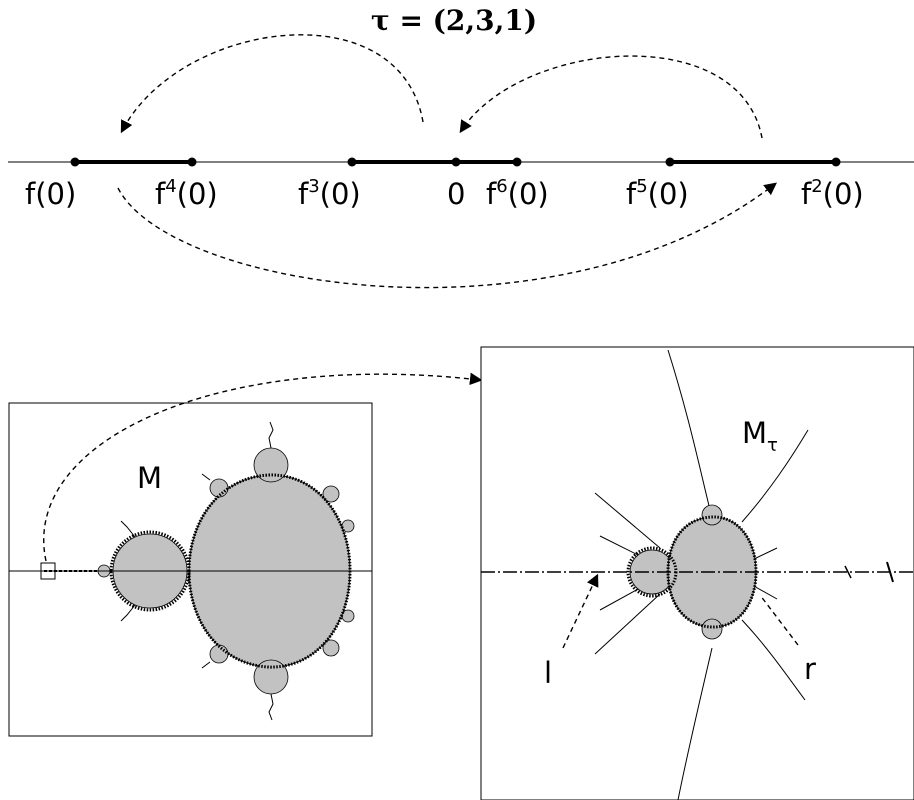  I want to click on label-f2: f2(0), so click(832, 193).